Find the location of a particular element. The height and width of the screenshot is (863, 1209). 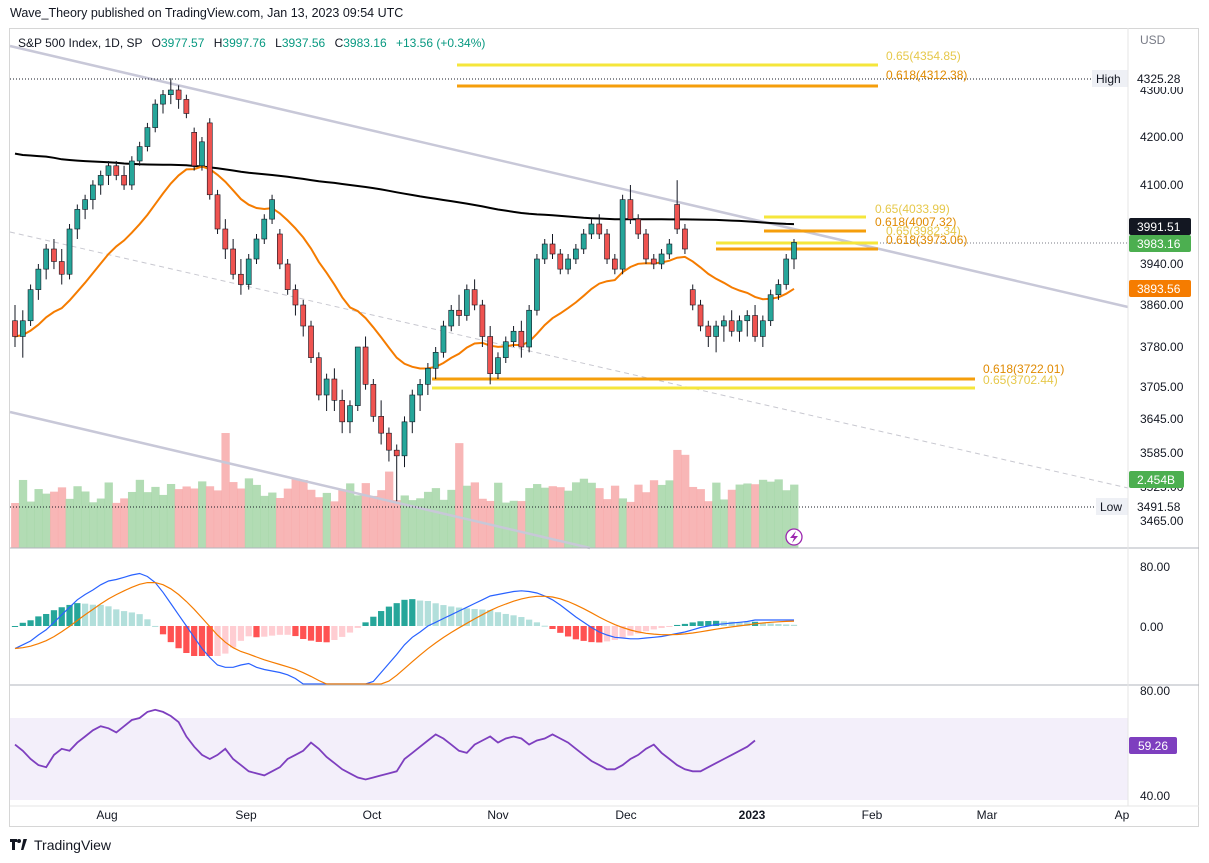

price-tick-label: 3585.00 is located at coordinates (1162, 453).